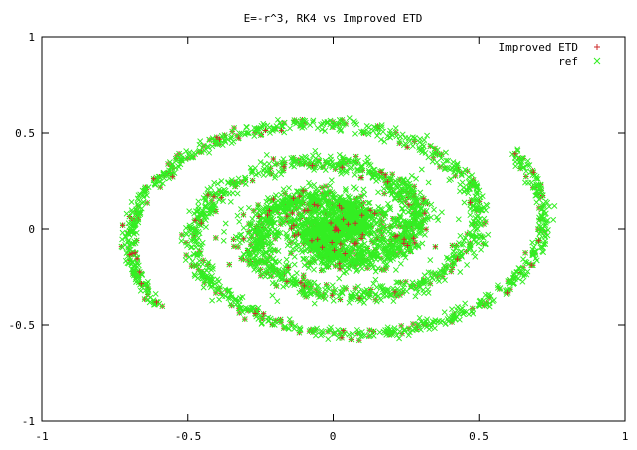  What do you see at coordinates (31, 37) in the screenshot?
I see `y-tick-label: 1` at bounding box center [31, 37].